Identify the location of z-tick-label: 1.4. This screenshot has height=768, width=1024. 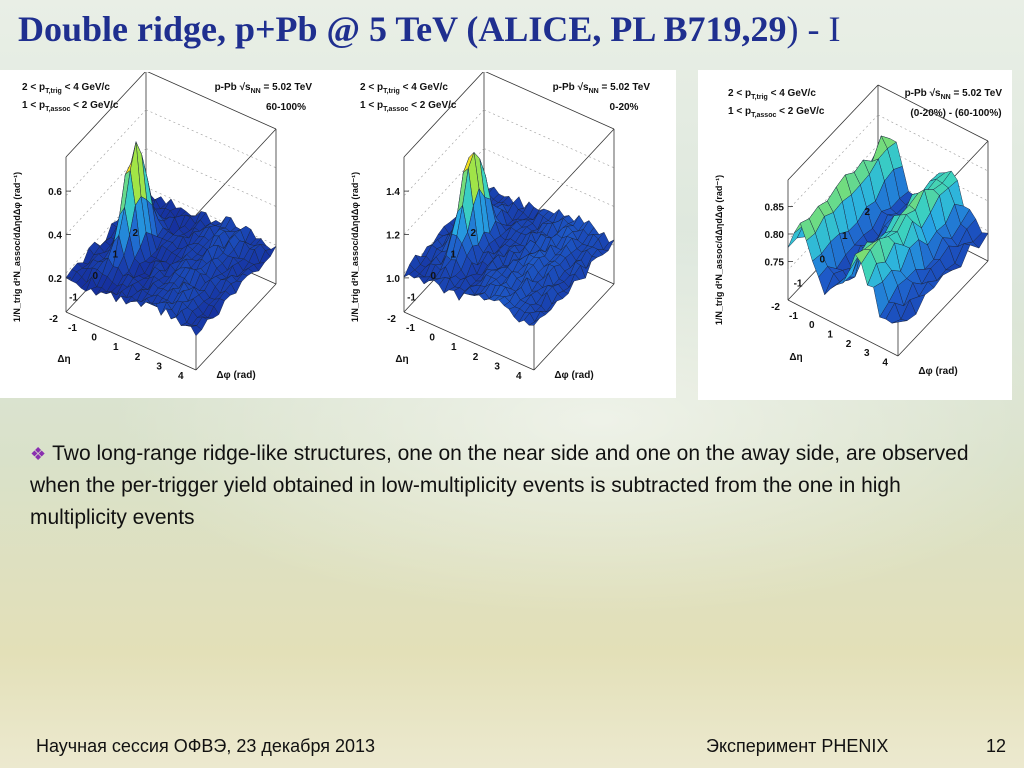
(393, 192).